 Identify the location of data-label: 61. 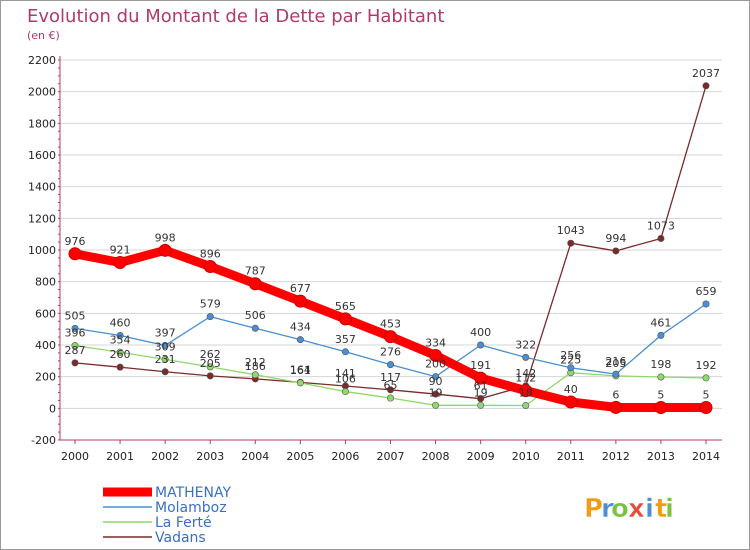
(481, 386).